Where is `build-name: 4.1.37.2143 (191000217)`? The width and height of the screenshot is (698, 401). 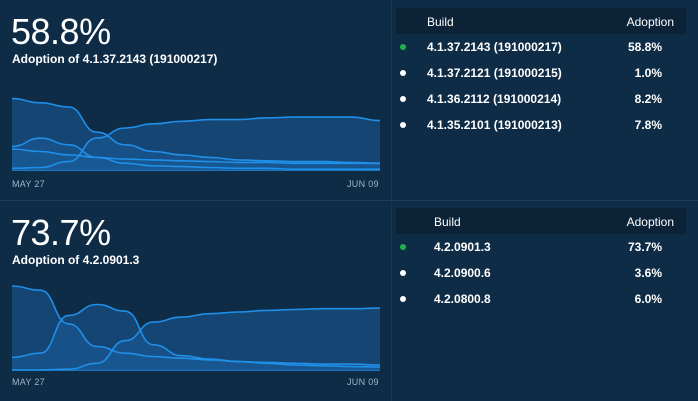
build-name: 4.1.37.2143 (191000217) is located at coordinates (494, 47).